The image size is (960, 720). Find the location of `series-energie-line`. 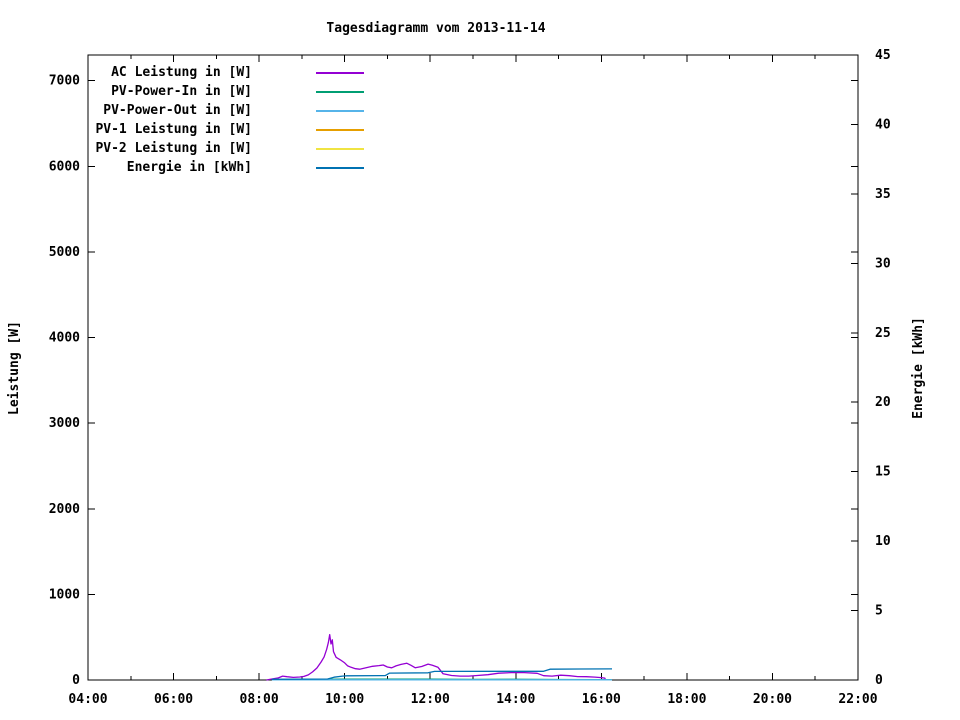

series-energie-line is located at coordinates (442, 674).